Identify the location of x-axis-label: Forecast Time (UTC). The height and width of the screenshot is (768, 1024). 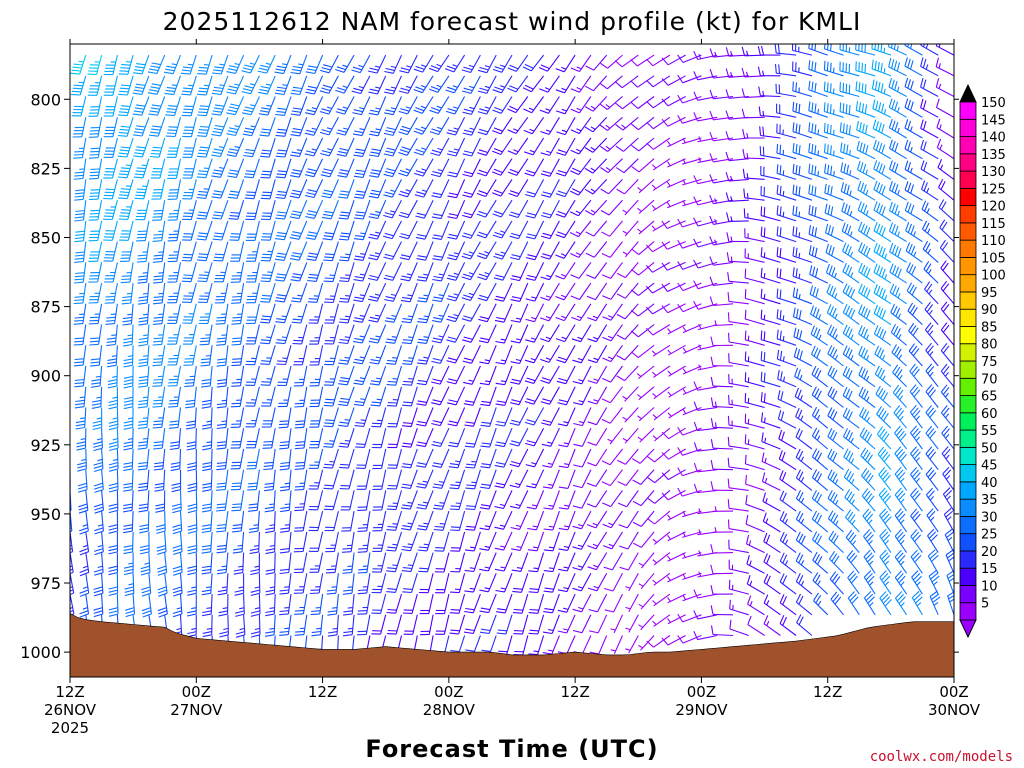
(511, 749).